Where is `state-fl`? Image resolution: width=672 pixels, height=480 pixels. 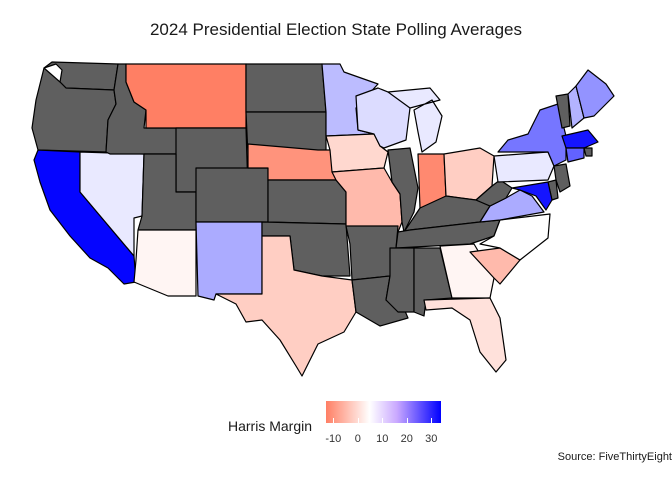 state-fl is located at coordinates (465, 335).